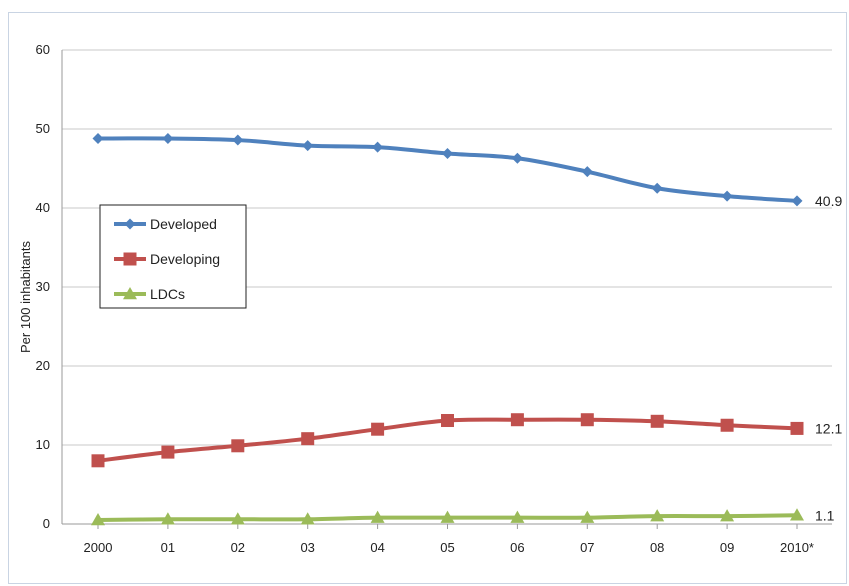  Describe the element at coordinates (447, 169) in the screenshot. I see `series-line-developed` at that location.